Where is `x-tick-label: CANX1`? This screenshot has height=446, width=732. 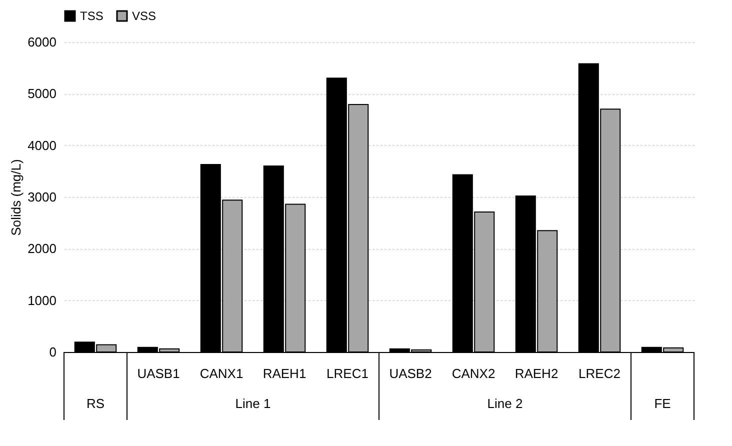
x-tick-label: CANX1 is located at coordinates (222, 373).